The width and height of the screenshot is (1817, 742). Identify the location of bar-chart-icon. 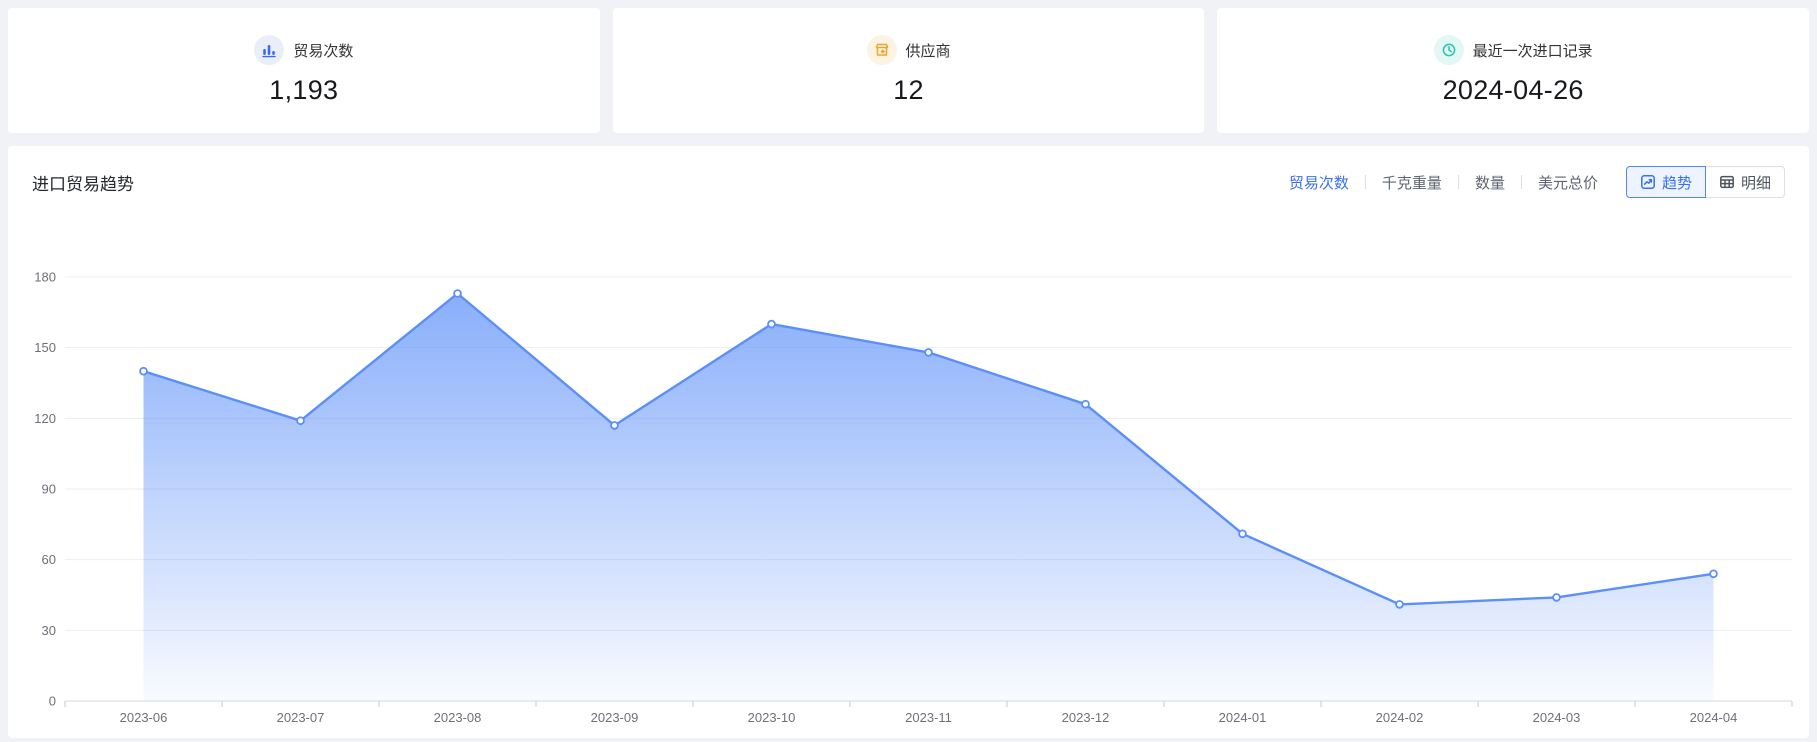
(269, 50).